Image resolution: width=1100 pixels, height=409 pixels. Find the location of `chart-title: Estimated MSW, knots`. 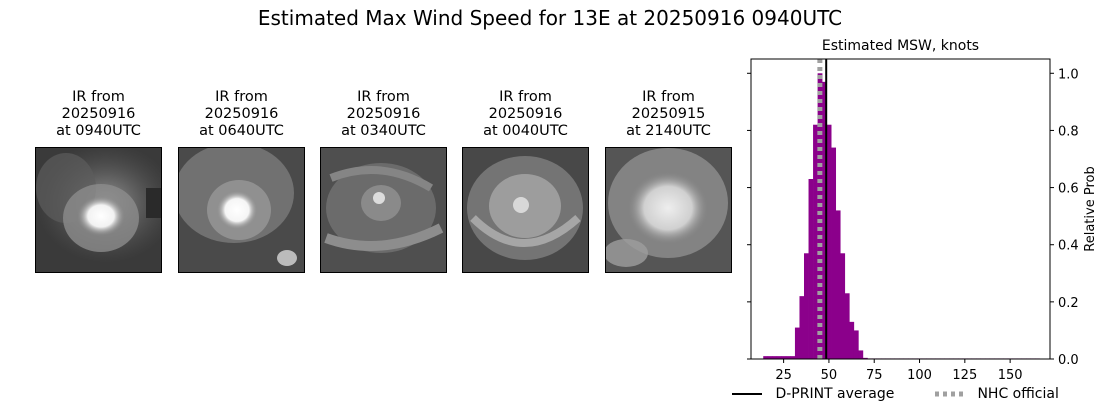

chart-title: Estimated MSW, knots is located at coordinates (900, 46).